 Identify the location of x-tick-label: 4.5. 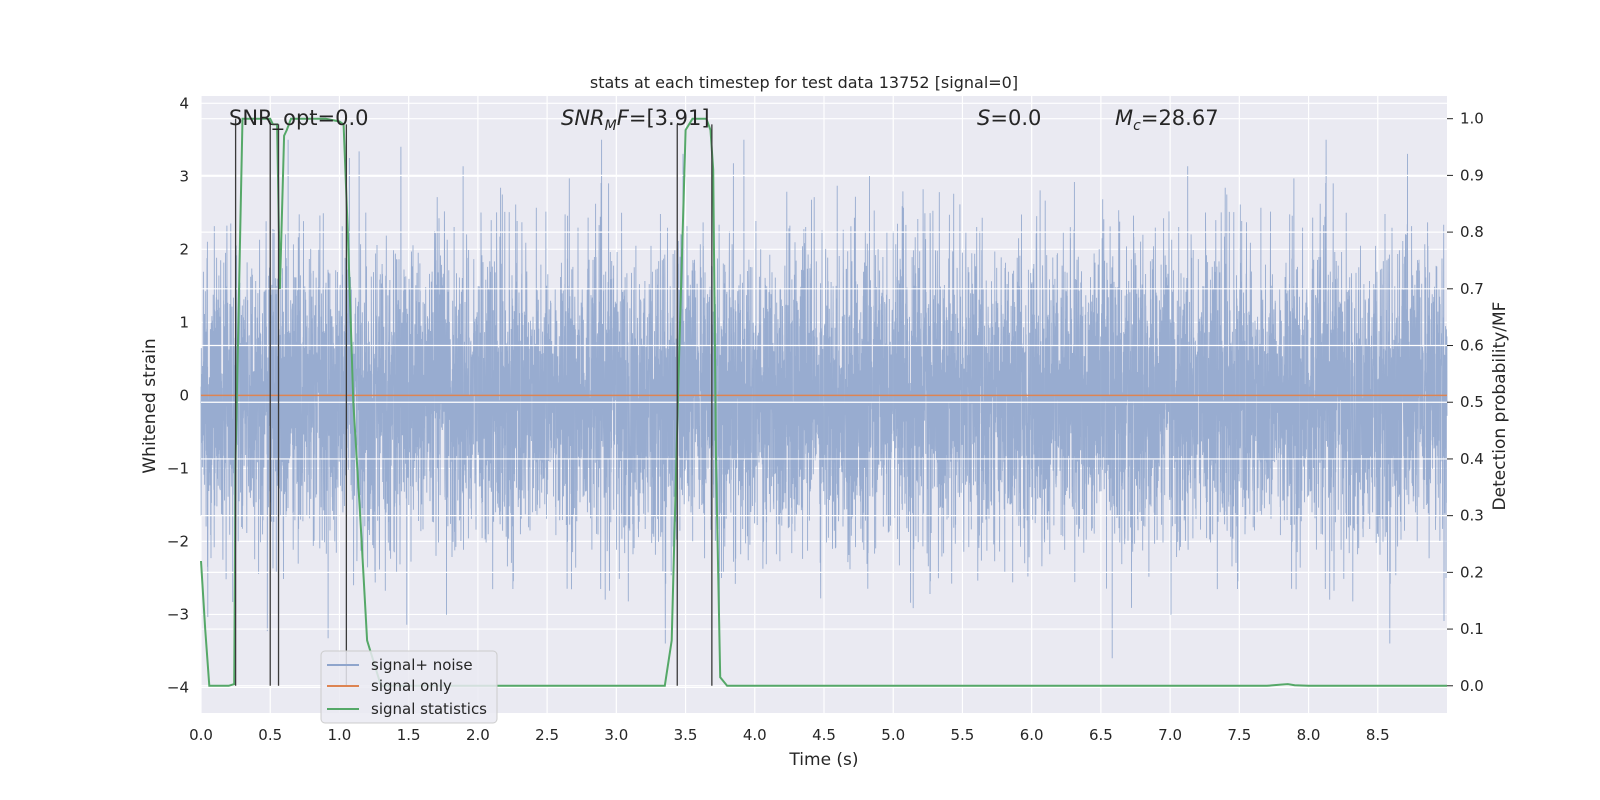
(824, 735).